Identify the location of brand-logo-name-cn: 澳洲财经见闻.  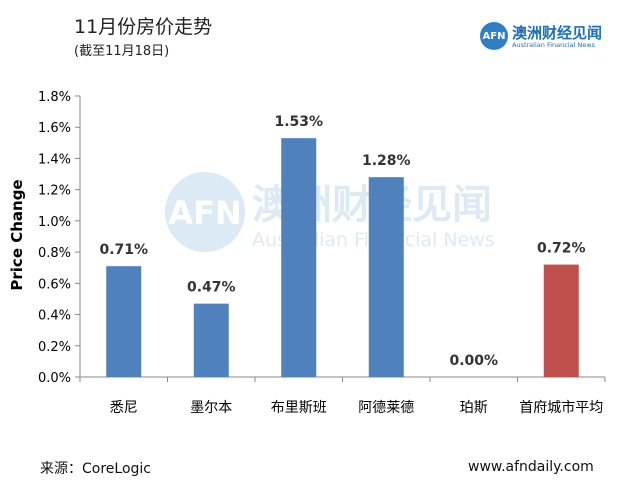
(557, 33).